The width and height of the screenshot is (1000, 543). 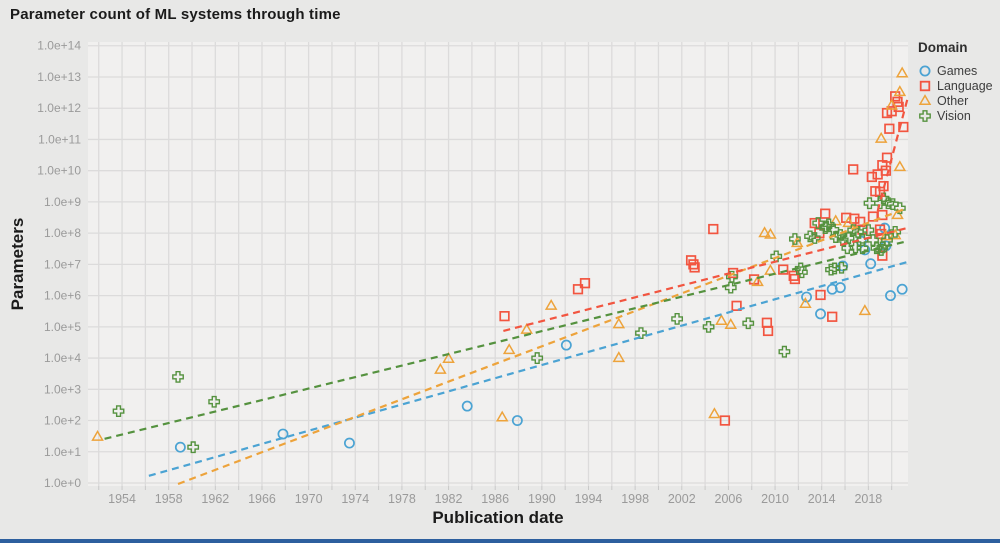 I want to click on legend-item-label: Games, so click(x=957, y=70).